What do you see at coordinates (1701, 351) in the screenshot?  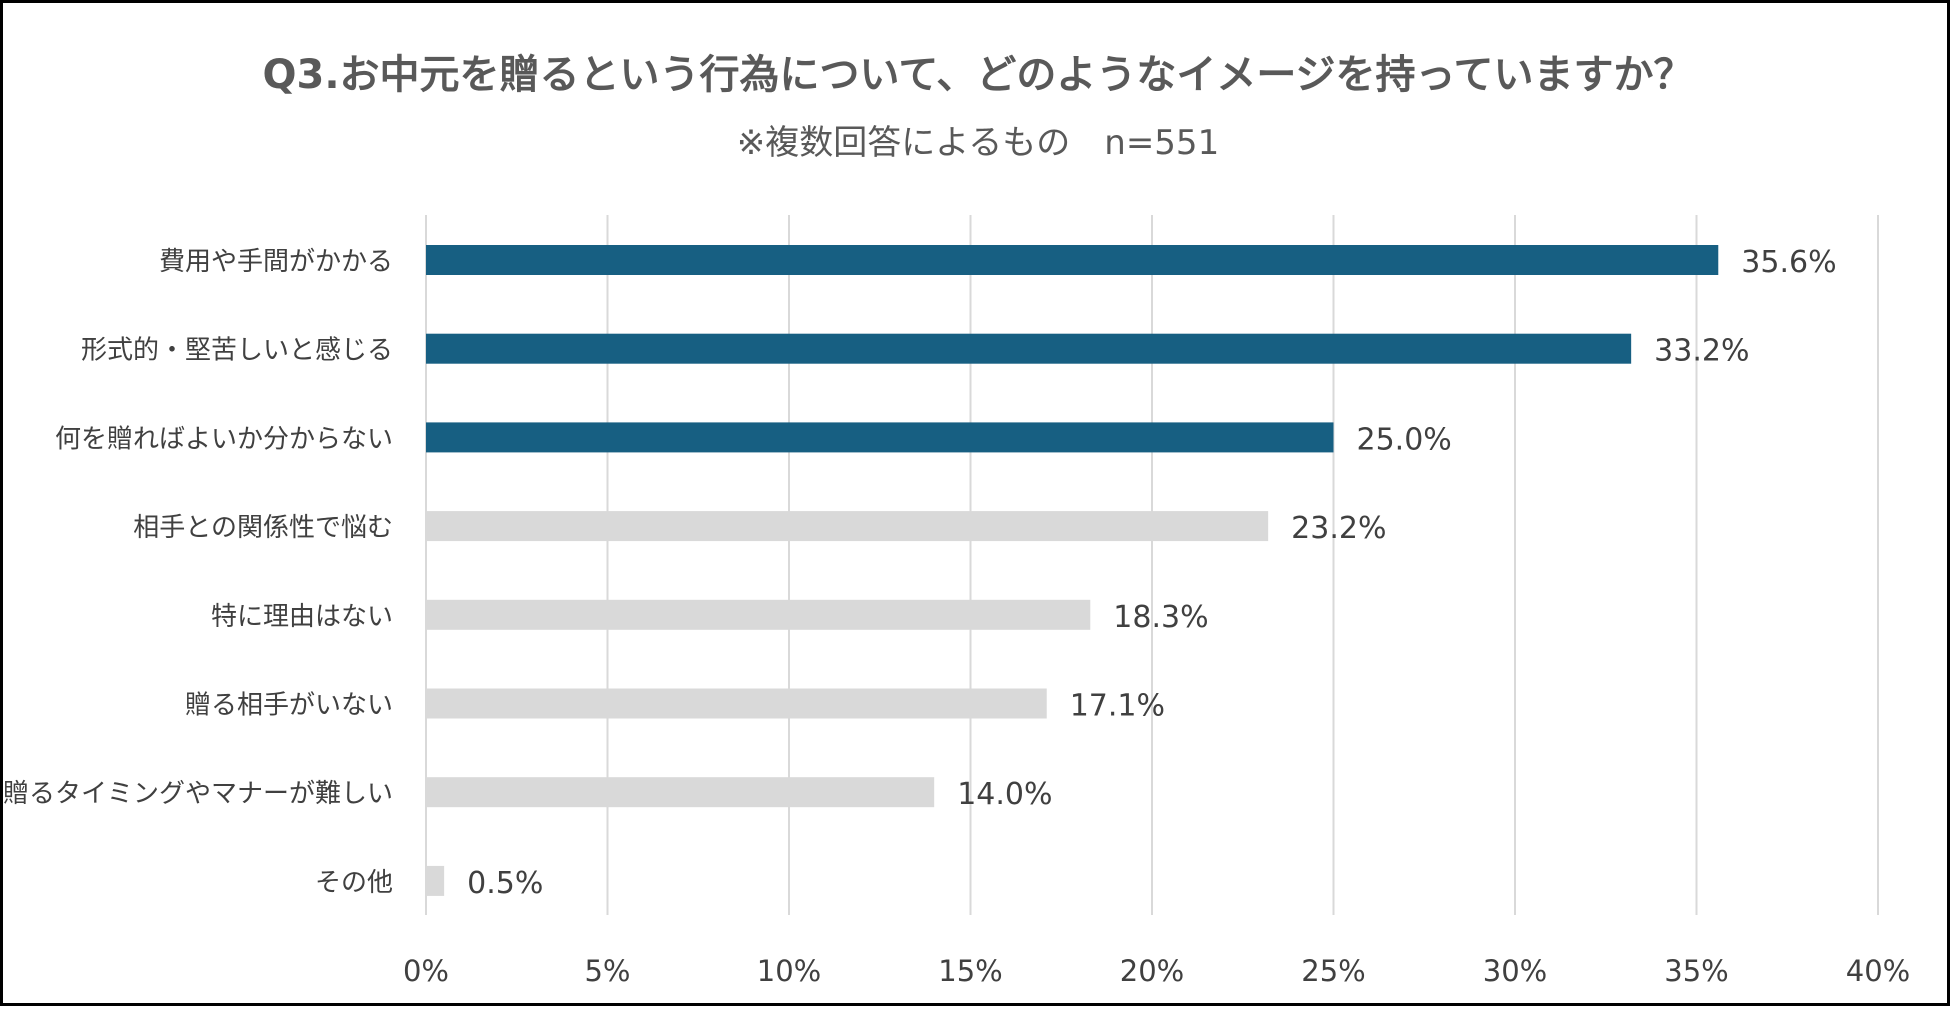 I see `data-label: 33.2%` at bounding box center [1701, 351].